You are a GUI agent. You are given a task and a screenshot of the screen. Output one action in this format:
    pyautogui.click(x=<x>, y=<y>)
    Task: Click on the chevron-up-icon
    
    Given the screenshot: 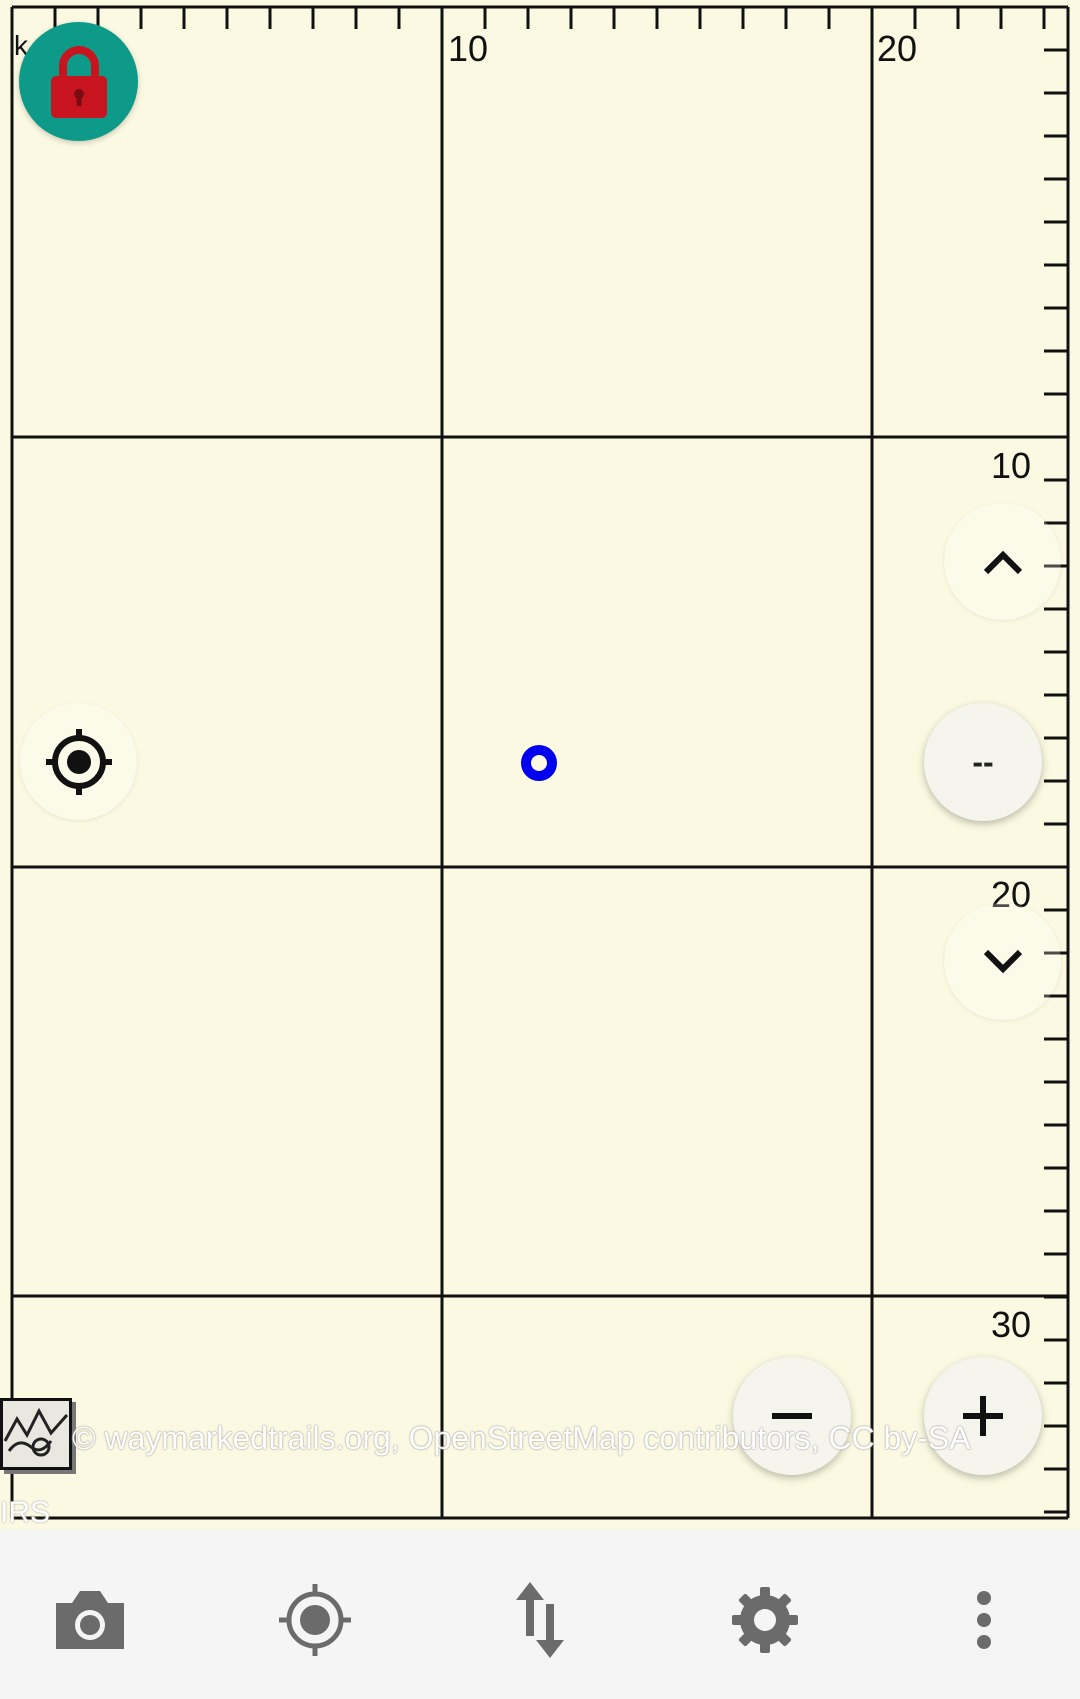 What is the action you would take?
    pyautogui.click(x=1002, y=562)
    